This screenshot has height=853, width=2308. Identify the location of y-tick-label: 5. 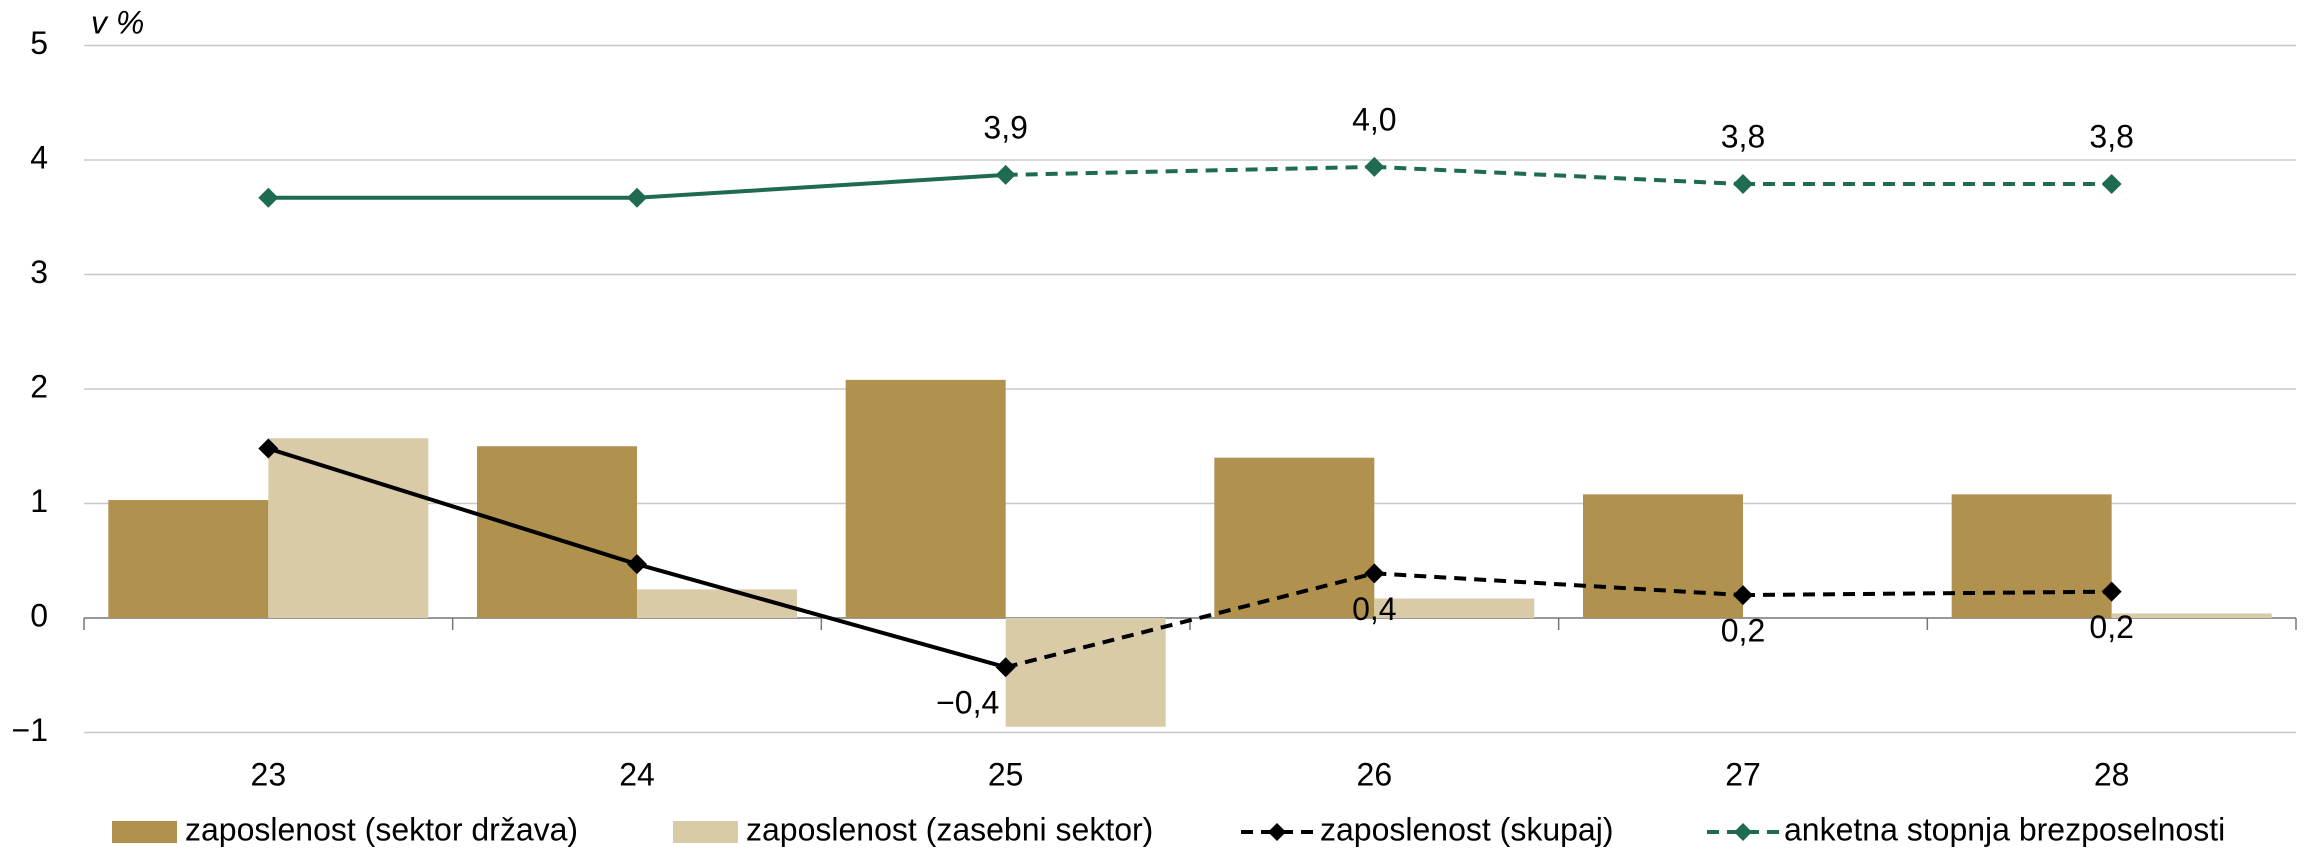
(39, 43).